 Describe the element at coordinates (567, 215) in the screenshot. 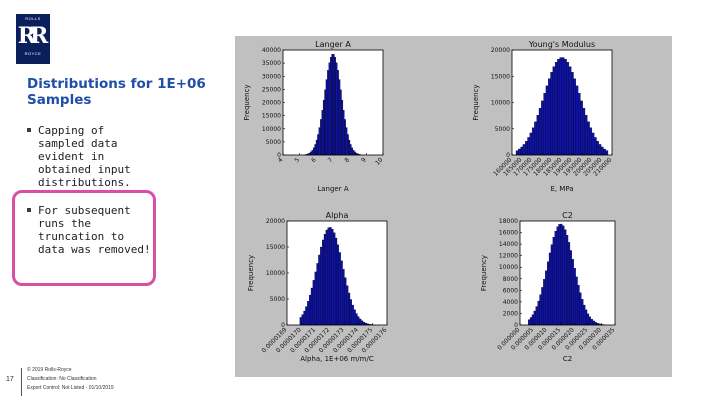

I see `chart-title: C2` at that location.